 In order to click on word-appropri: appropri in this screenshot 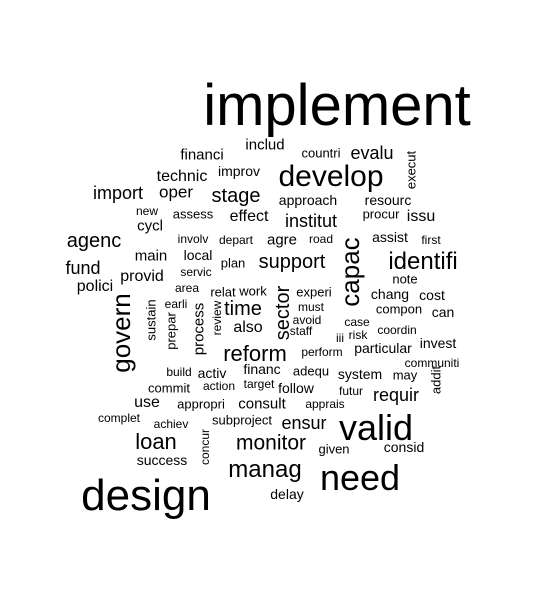, I will do `click(201, 404)`.